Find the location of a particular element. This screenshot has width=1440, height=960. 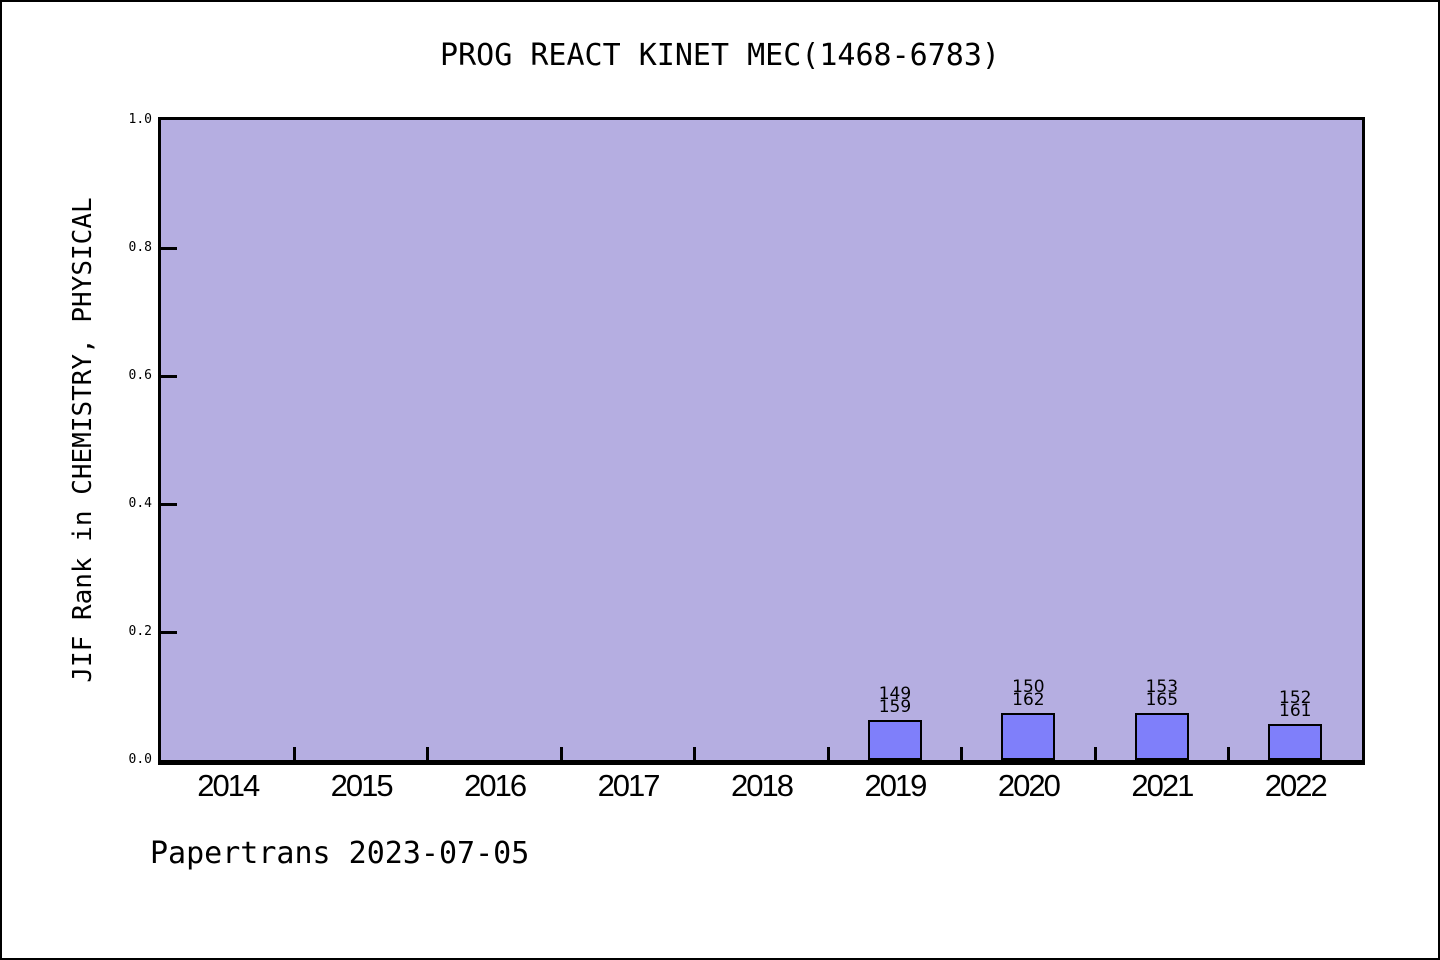

bar-value-rank: 152 is located at coordinates (1295, 698).